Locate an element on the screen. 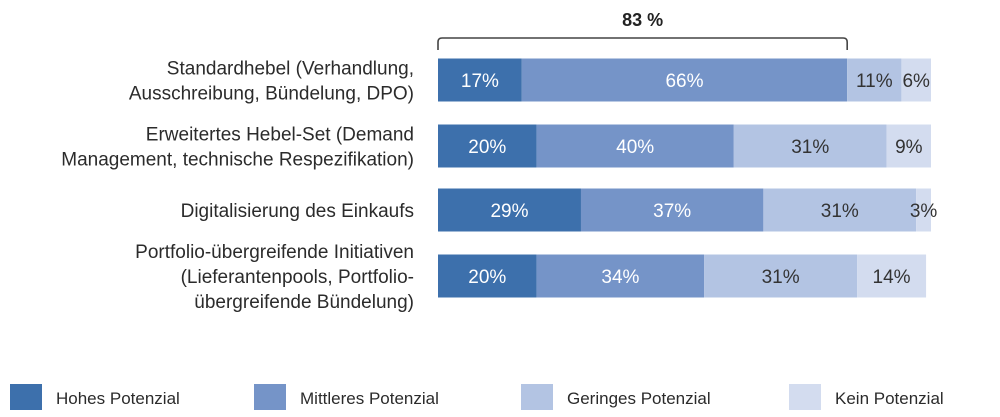  category-label: Management, technische Respezifikation) is located at coordinates (237, 160).